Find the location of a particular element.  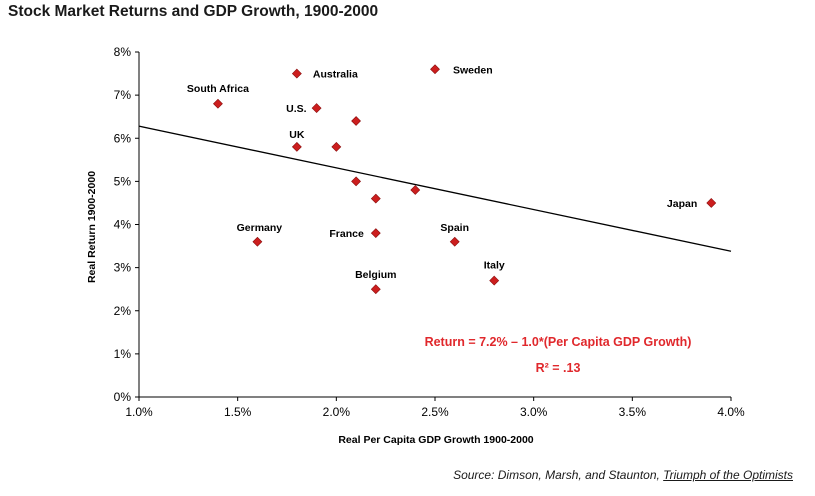

point-label: Spain is located at coordinates (454, 228).